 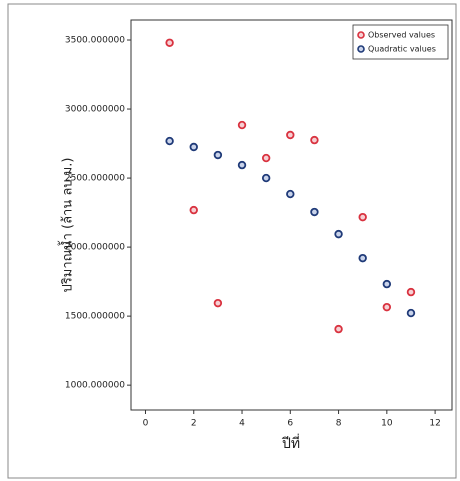 I want to click on x-tick-label: 6, so click(x=290, y=424).